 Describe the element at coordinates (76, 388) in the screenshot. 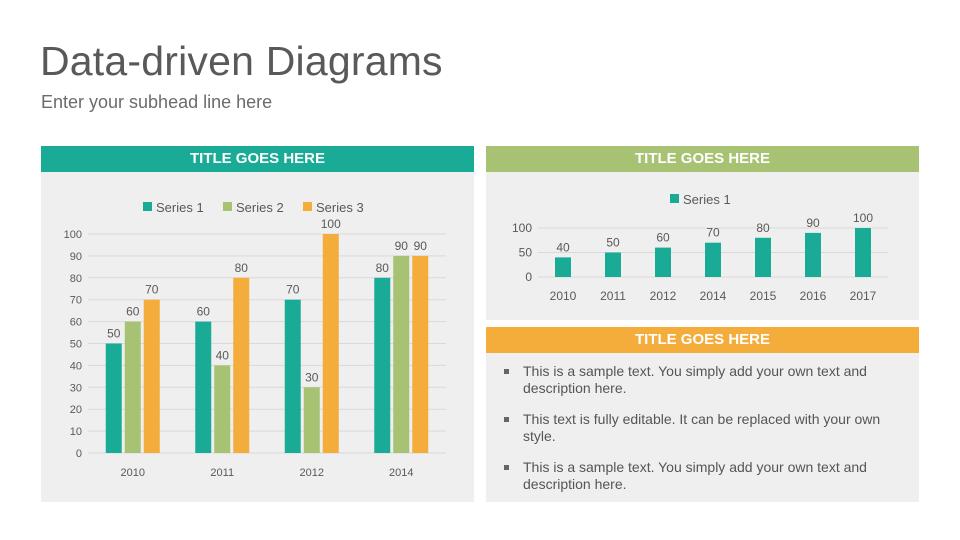

I see `y-tick-label: 30` at that location.